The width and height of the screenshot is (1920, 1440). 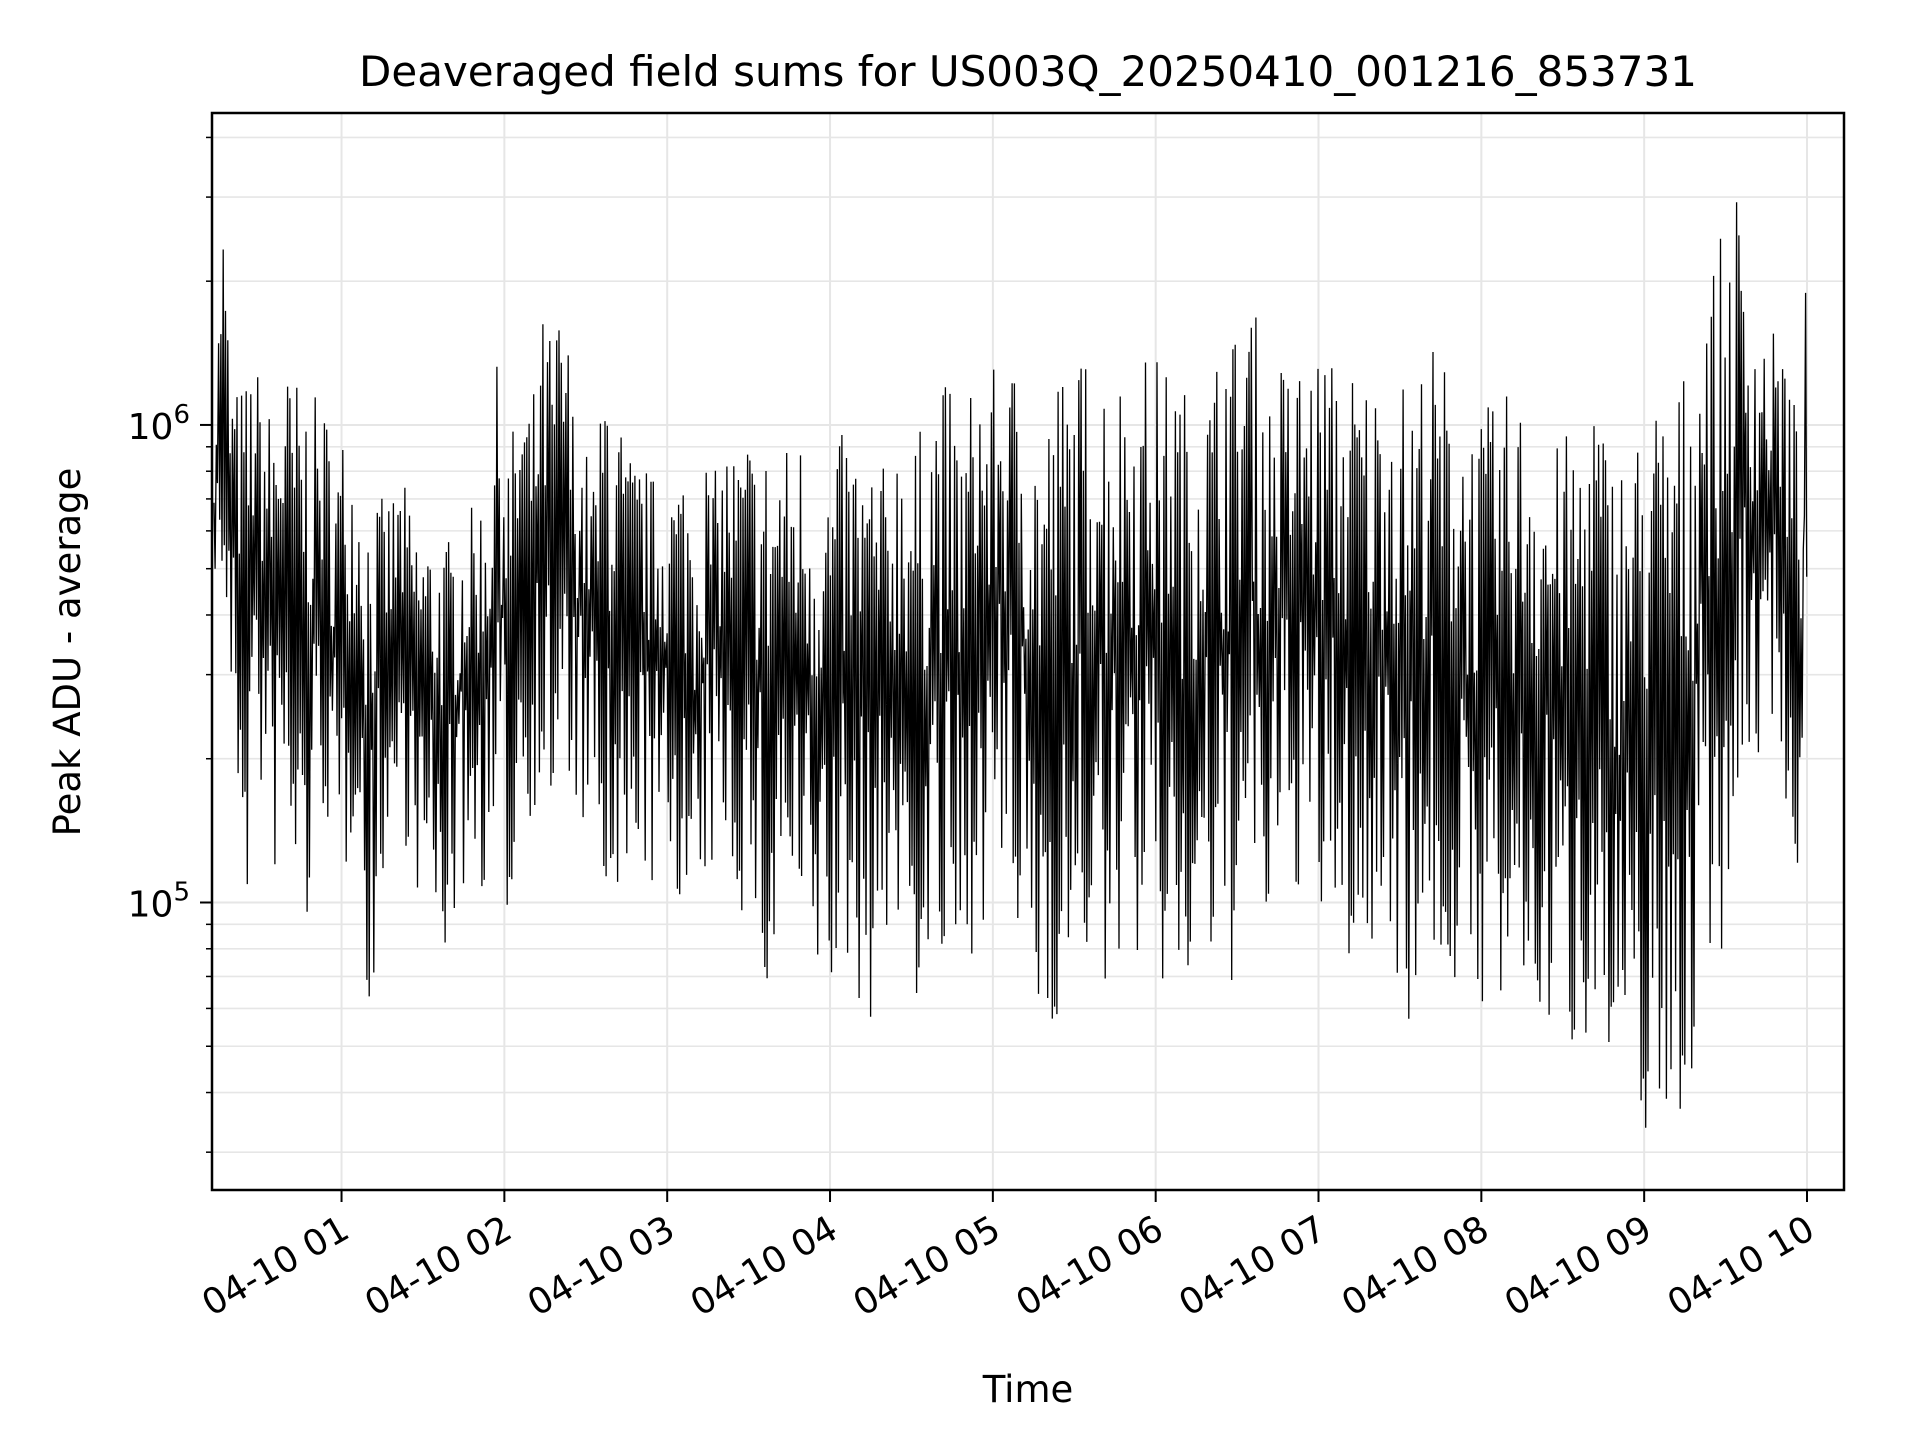 What do you see at coordinates (67, 652) in the screenshot?
I see `y-axis-label: Peak ADU - average` at bounding box center [67, 652].